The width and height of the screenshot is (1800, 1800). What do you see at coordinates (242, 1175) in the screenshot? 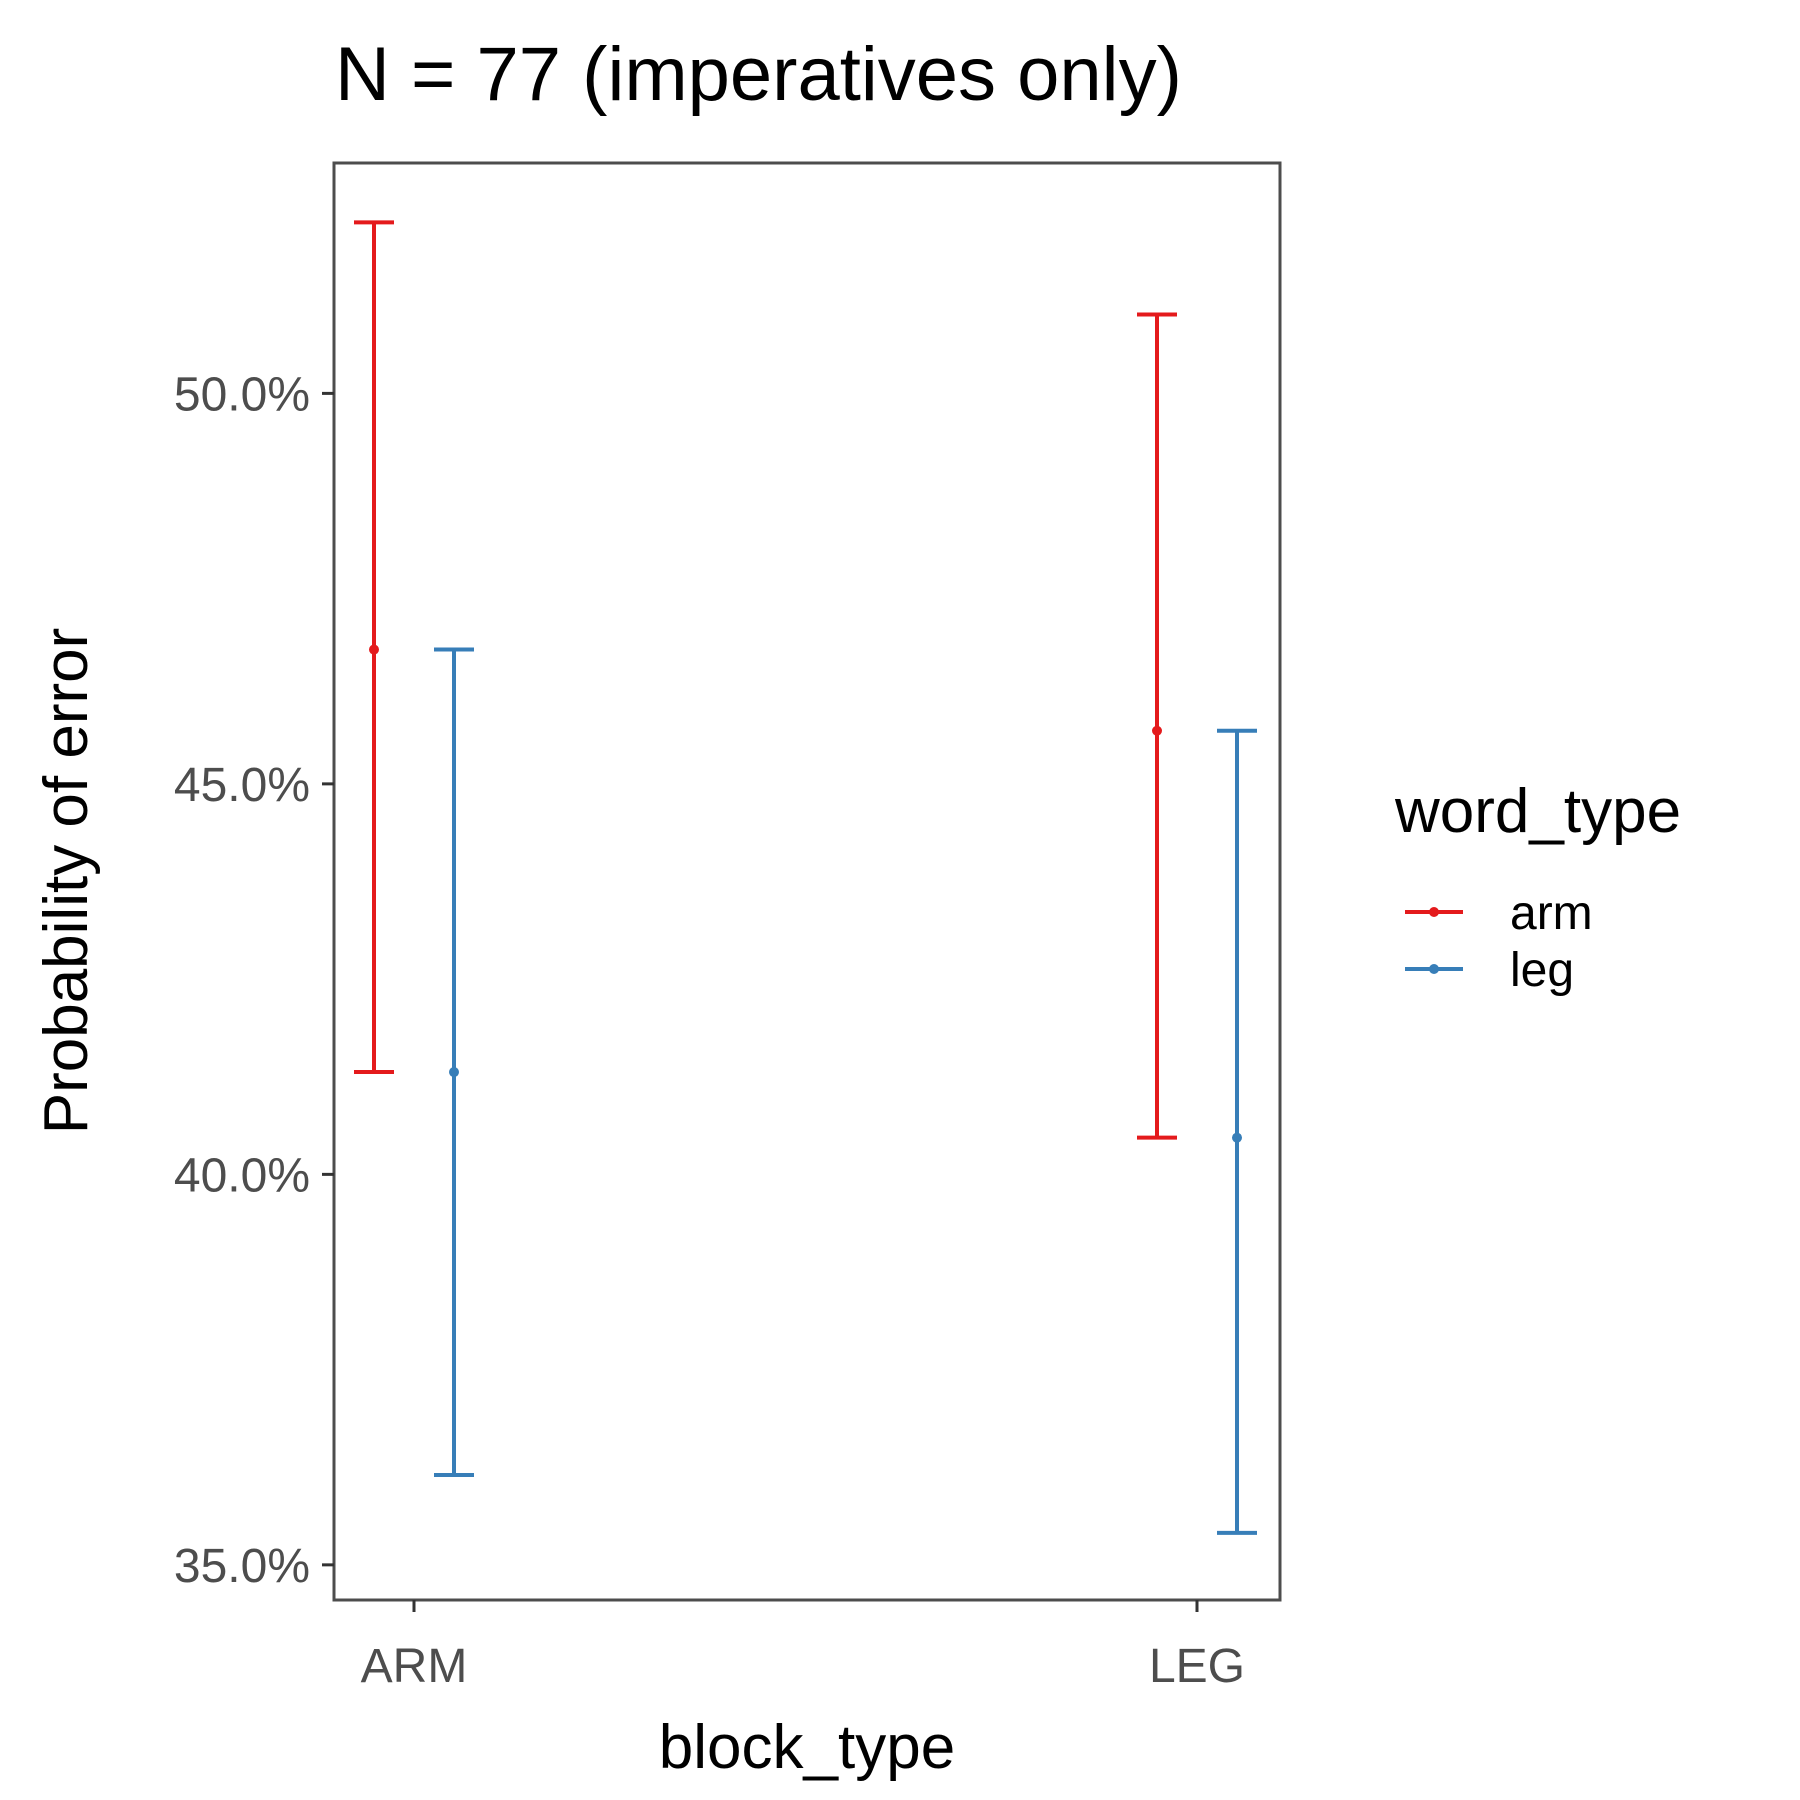
I see `y-tick-label: 40.0%` at bounding box center [242, 1175].